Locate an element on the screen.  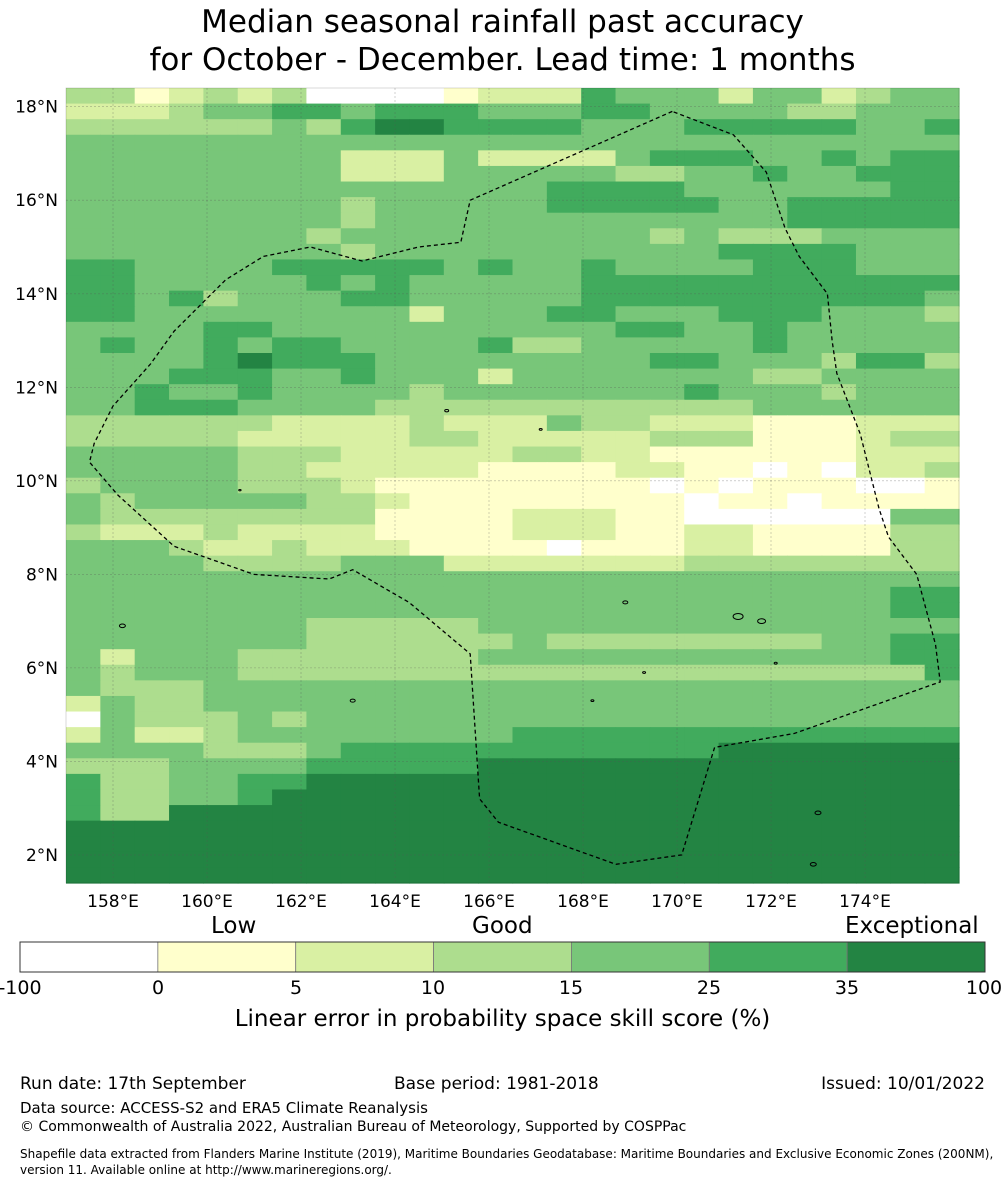
colorbar-word-exceptional: Exceptional is located at coordinates (912, 926).